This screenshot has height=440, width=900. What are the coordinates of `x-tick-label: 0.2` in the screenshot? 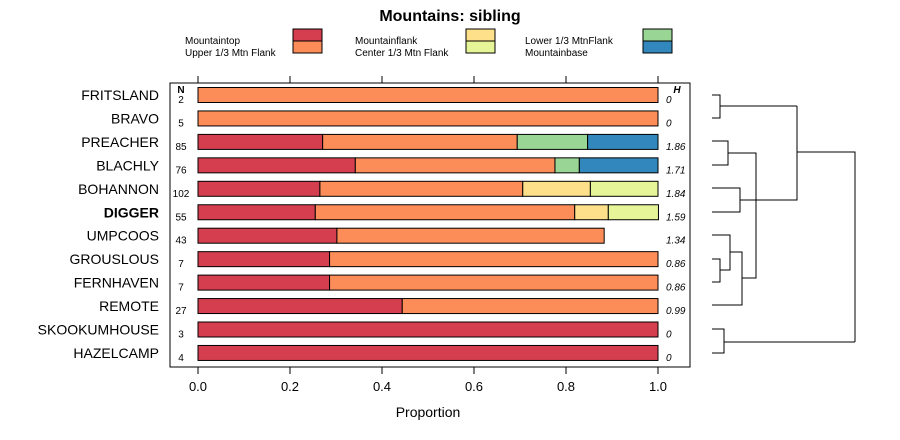 It's located at (290, 386).